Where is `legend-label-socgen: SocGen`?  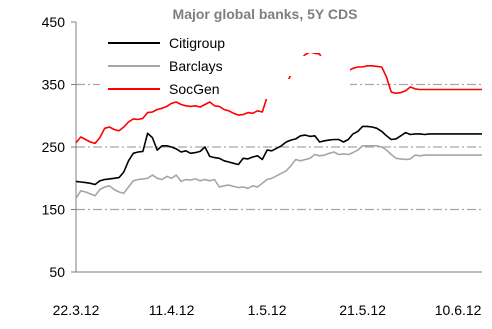 legend-label-socgen: SocGen is located at coordinates (194, 89).